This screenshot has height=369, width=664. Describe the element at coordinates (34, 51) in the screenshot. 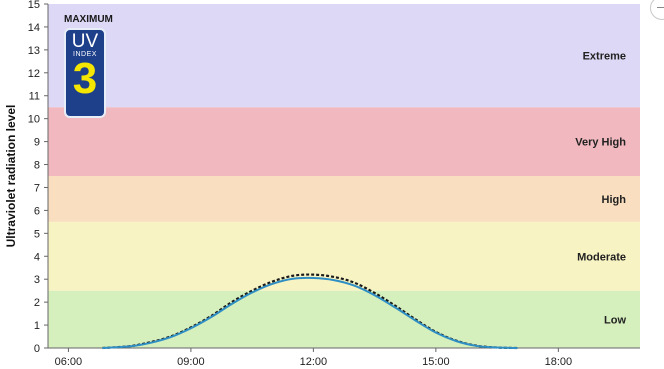

I see `y-tick-label: 13` at that location.